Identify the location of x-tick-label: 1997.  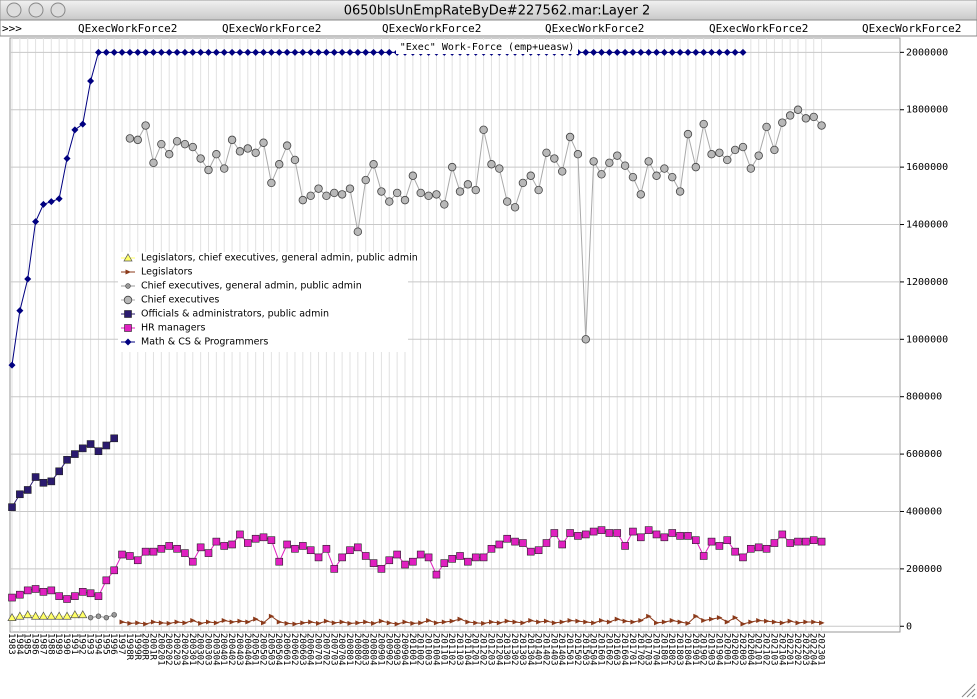
(121, 644).